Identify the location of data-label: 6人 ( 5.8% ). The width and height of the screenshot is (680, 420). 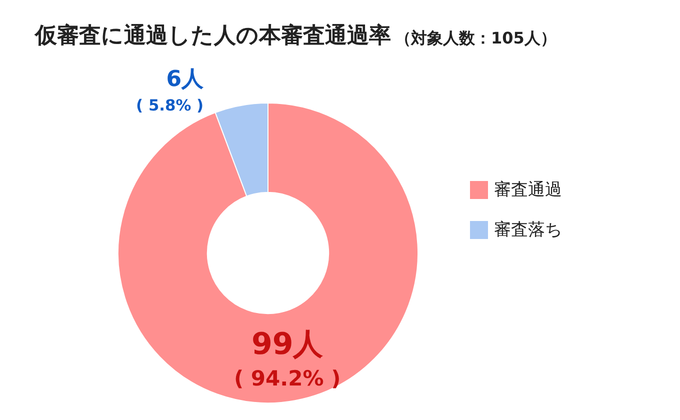
(170, 91).